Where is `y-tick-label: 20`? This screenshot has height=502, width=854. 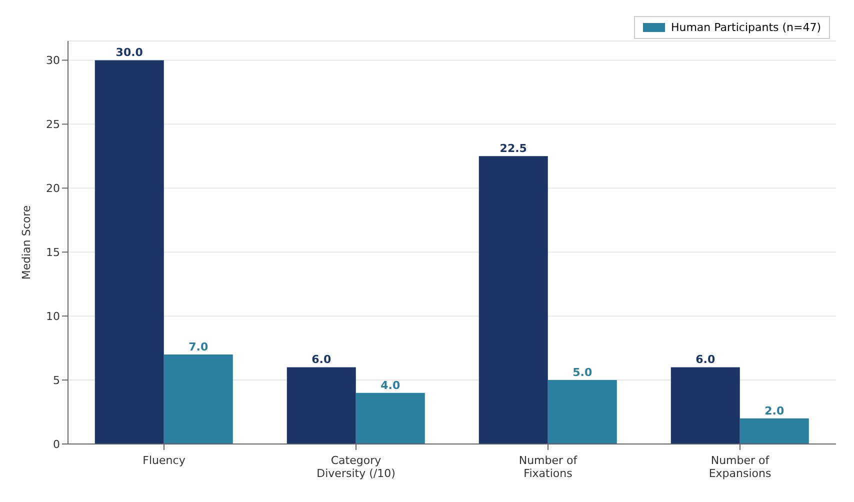
y-tick-label: 20 is located at coordinates (53, 189).